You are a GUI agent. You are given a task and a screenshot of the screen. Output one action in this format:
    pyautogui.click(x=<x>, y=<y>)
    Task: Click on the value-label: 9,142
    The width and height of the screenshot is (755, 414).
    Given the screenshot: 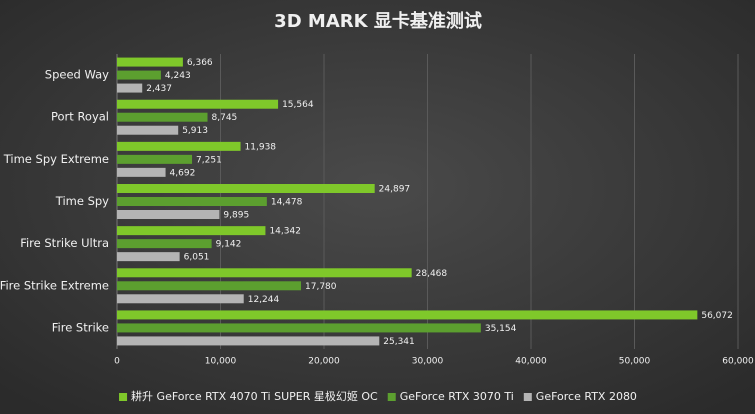 What is the action you would take?
    pyautogui.click(x=229, y=245)
    